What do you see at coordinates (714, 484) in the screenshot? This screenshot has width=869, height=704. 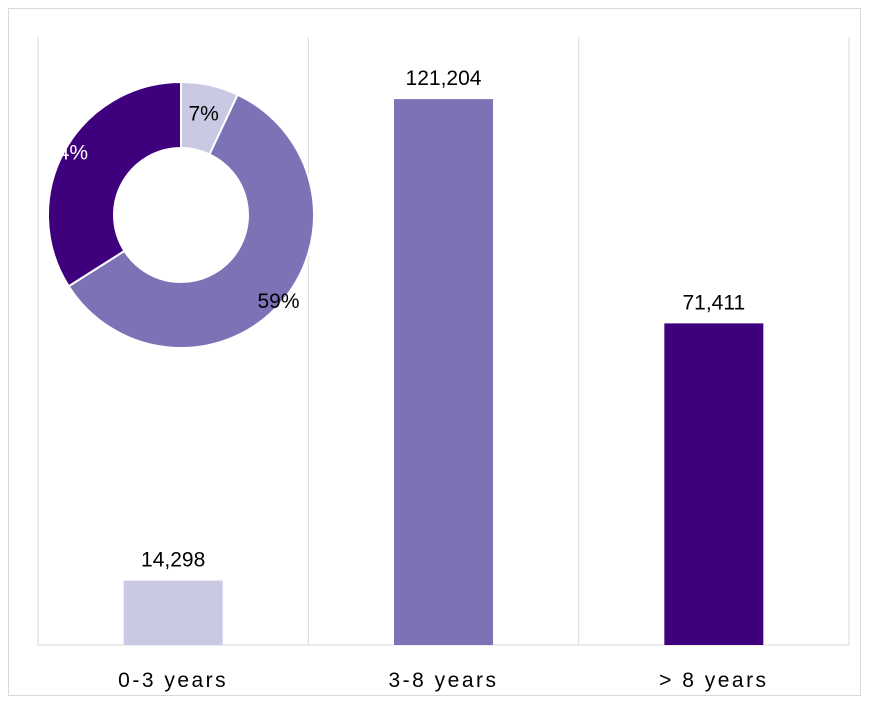 I see `bar-8-years` at bounding box center [714, 484].